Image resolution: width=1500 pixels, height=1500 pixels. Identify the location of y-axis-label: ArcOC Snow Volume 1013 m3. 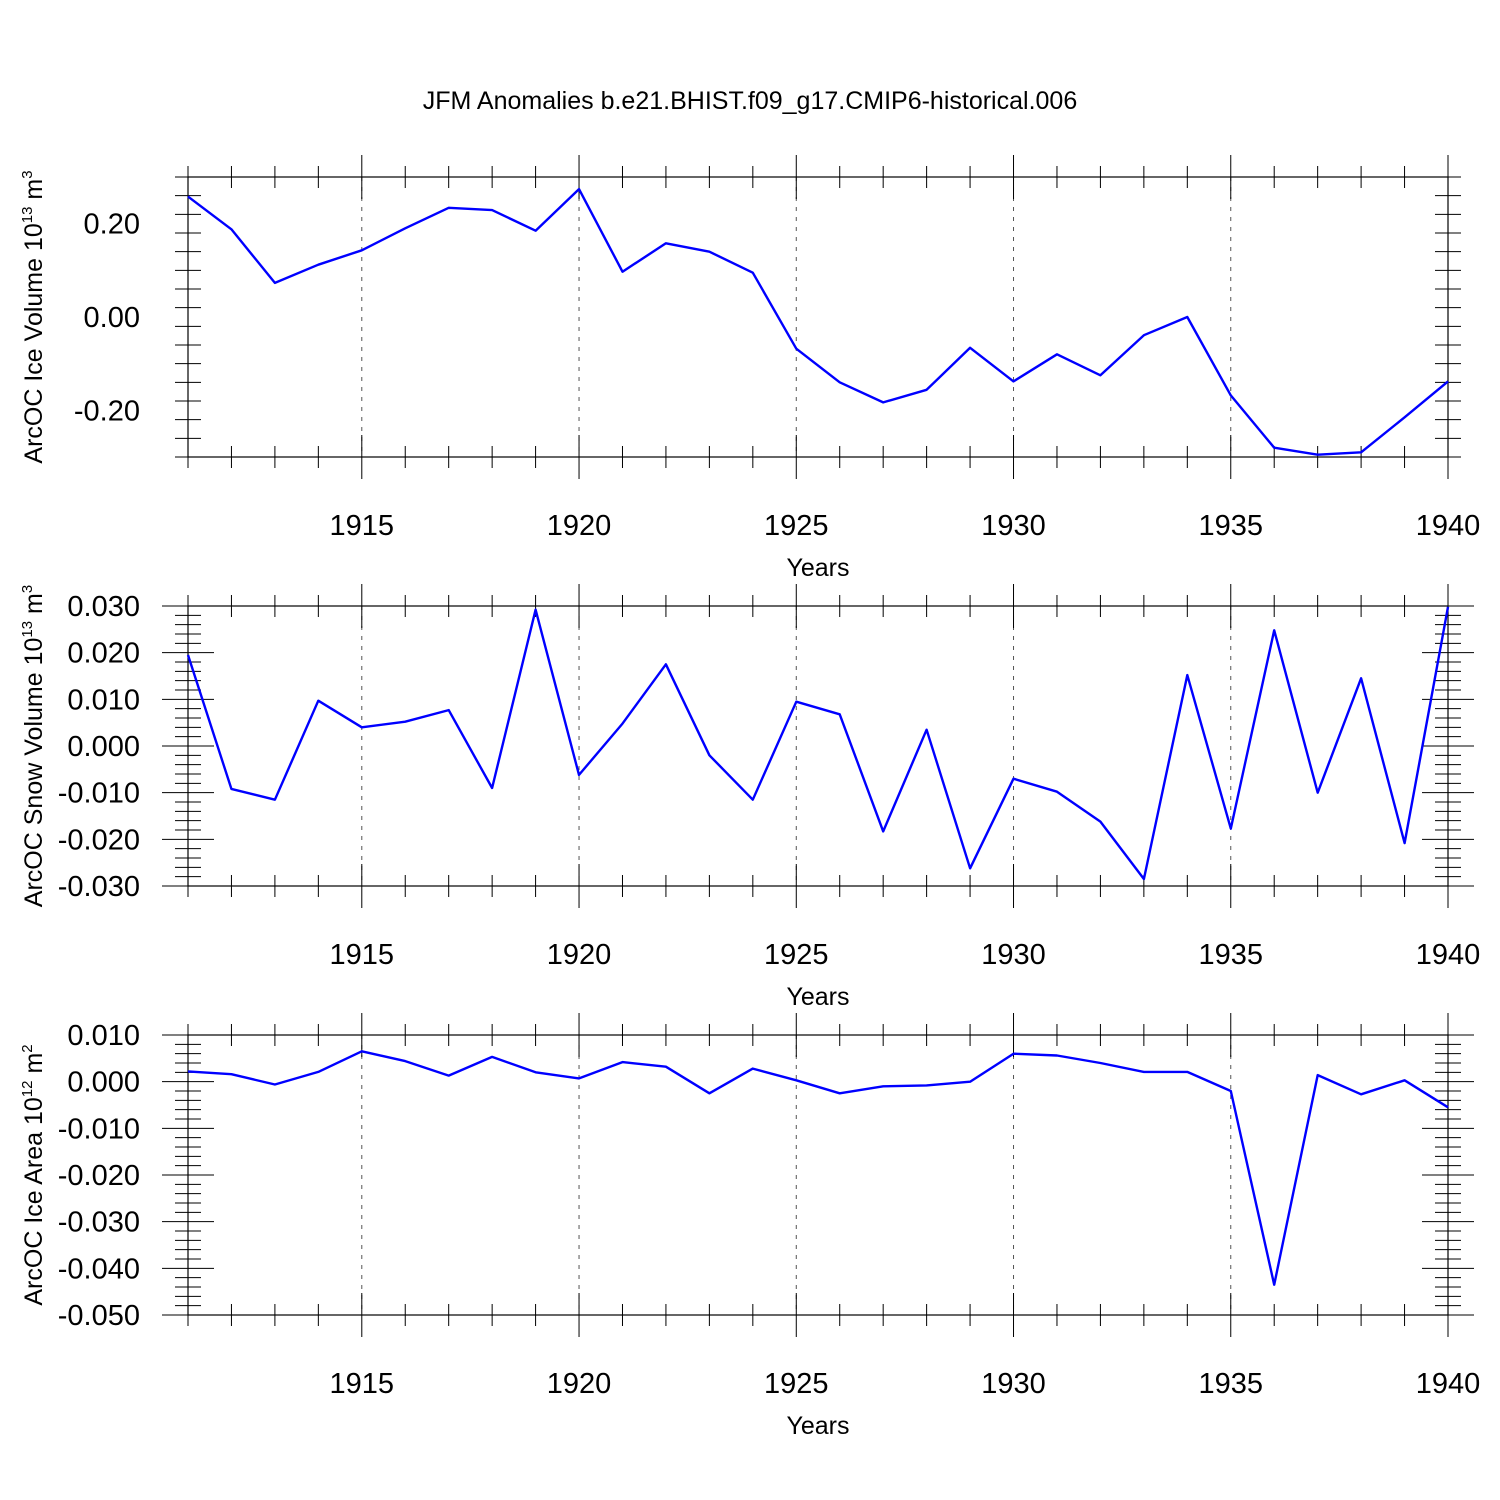
(33, 746).